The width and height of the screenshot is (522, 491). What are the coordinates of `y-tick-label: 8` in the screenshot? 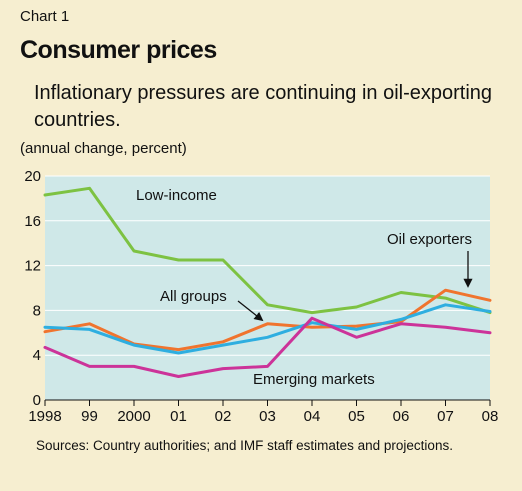 It's located at (37, 310).